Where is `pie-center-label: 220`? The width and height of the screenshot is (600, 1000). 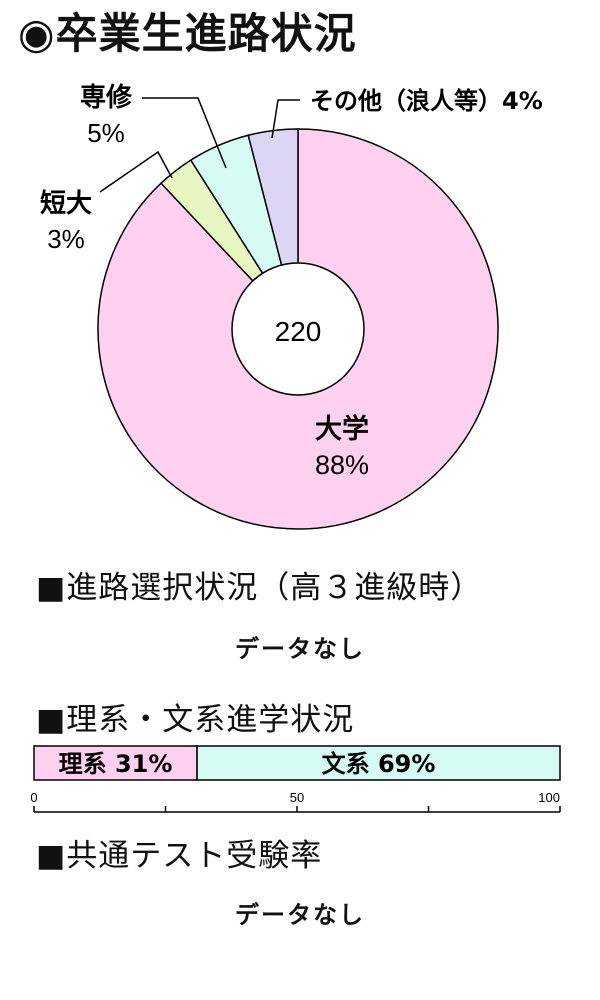 pie-center-label: 220 is located at coordinates (298, 331).